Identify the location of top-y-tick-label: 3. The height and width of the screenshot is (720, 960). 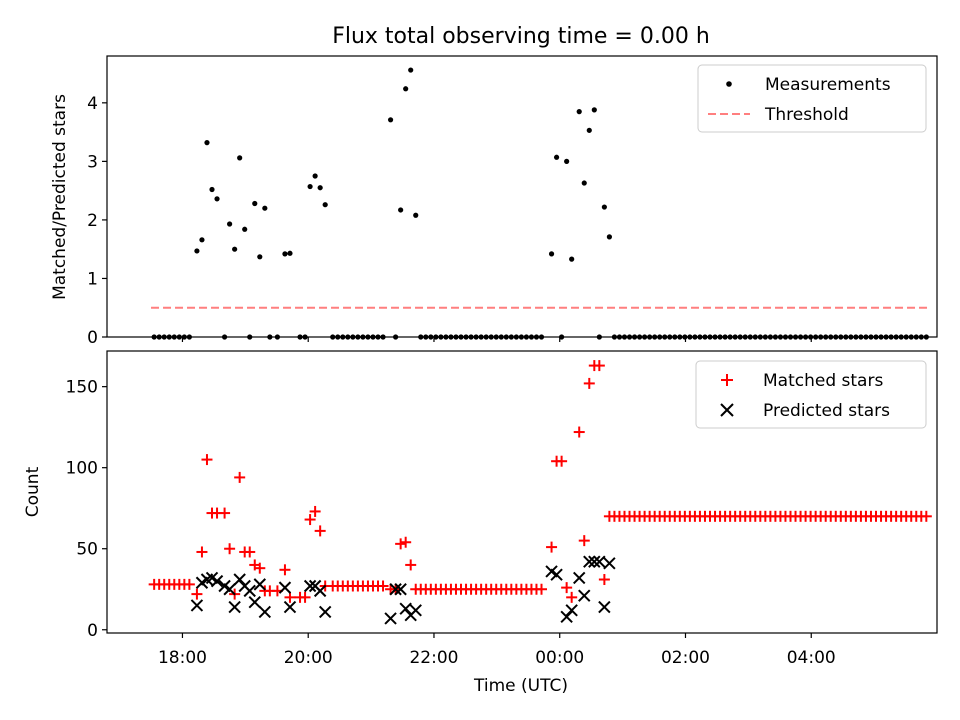
(92, 162).